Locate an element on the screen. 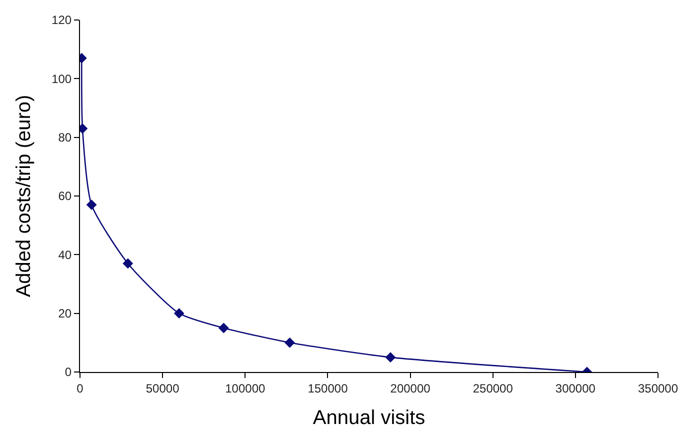 The width and height of the screenshot is (698, 442). x-tick-label: 350000 is located at coordinates (658, 388).